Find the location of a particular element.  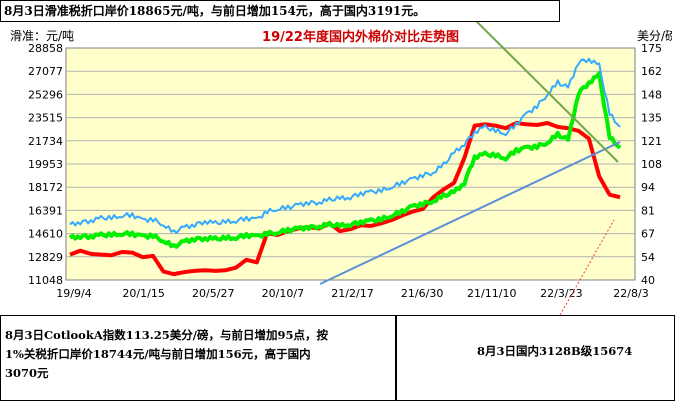

trend-line-green is located at coordinates (536, 81).